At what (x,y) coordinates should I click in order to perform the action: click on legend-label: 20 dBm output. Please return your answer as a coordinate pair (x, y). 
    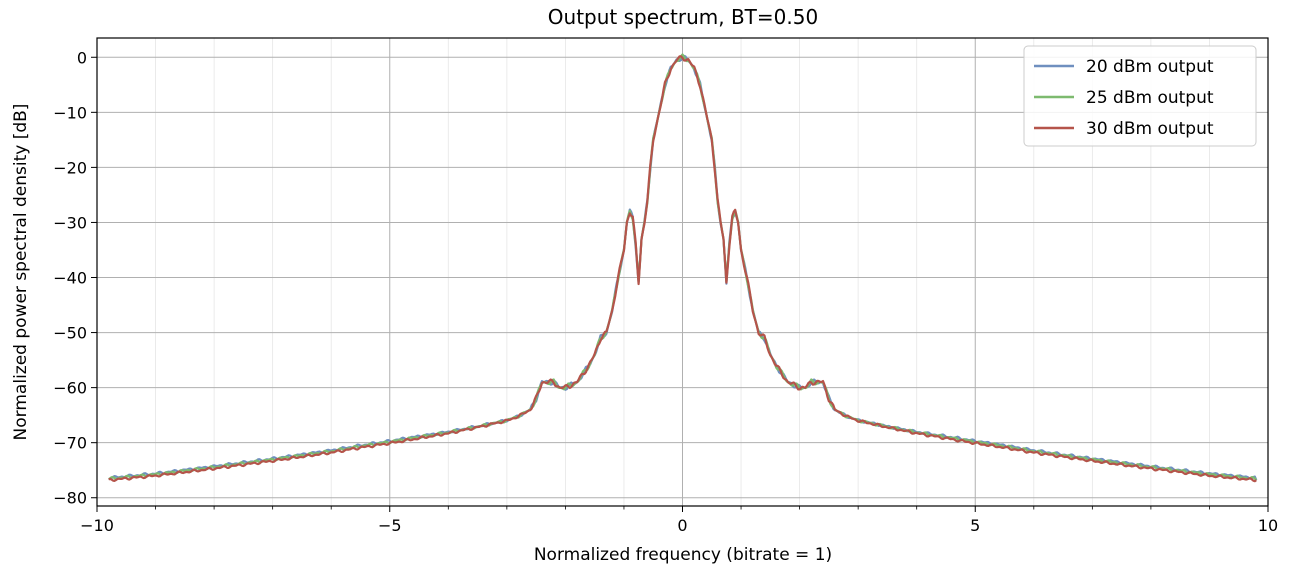
    Looking at the image, I should click on (1150, 67).